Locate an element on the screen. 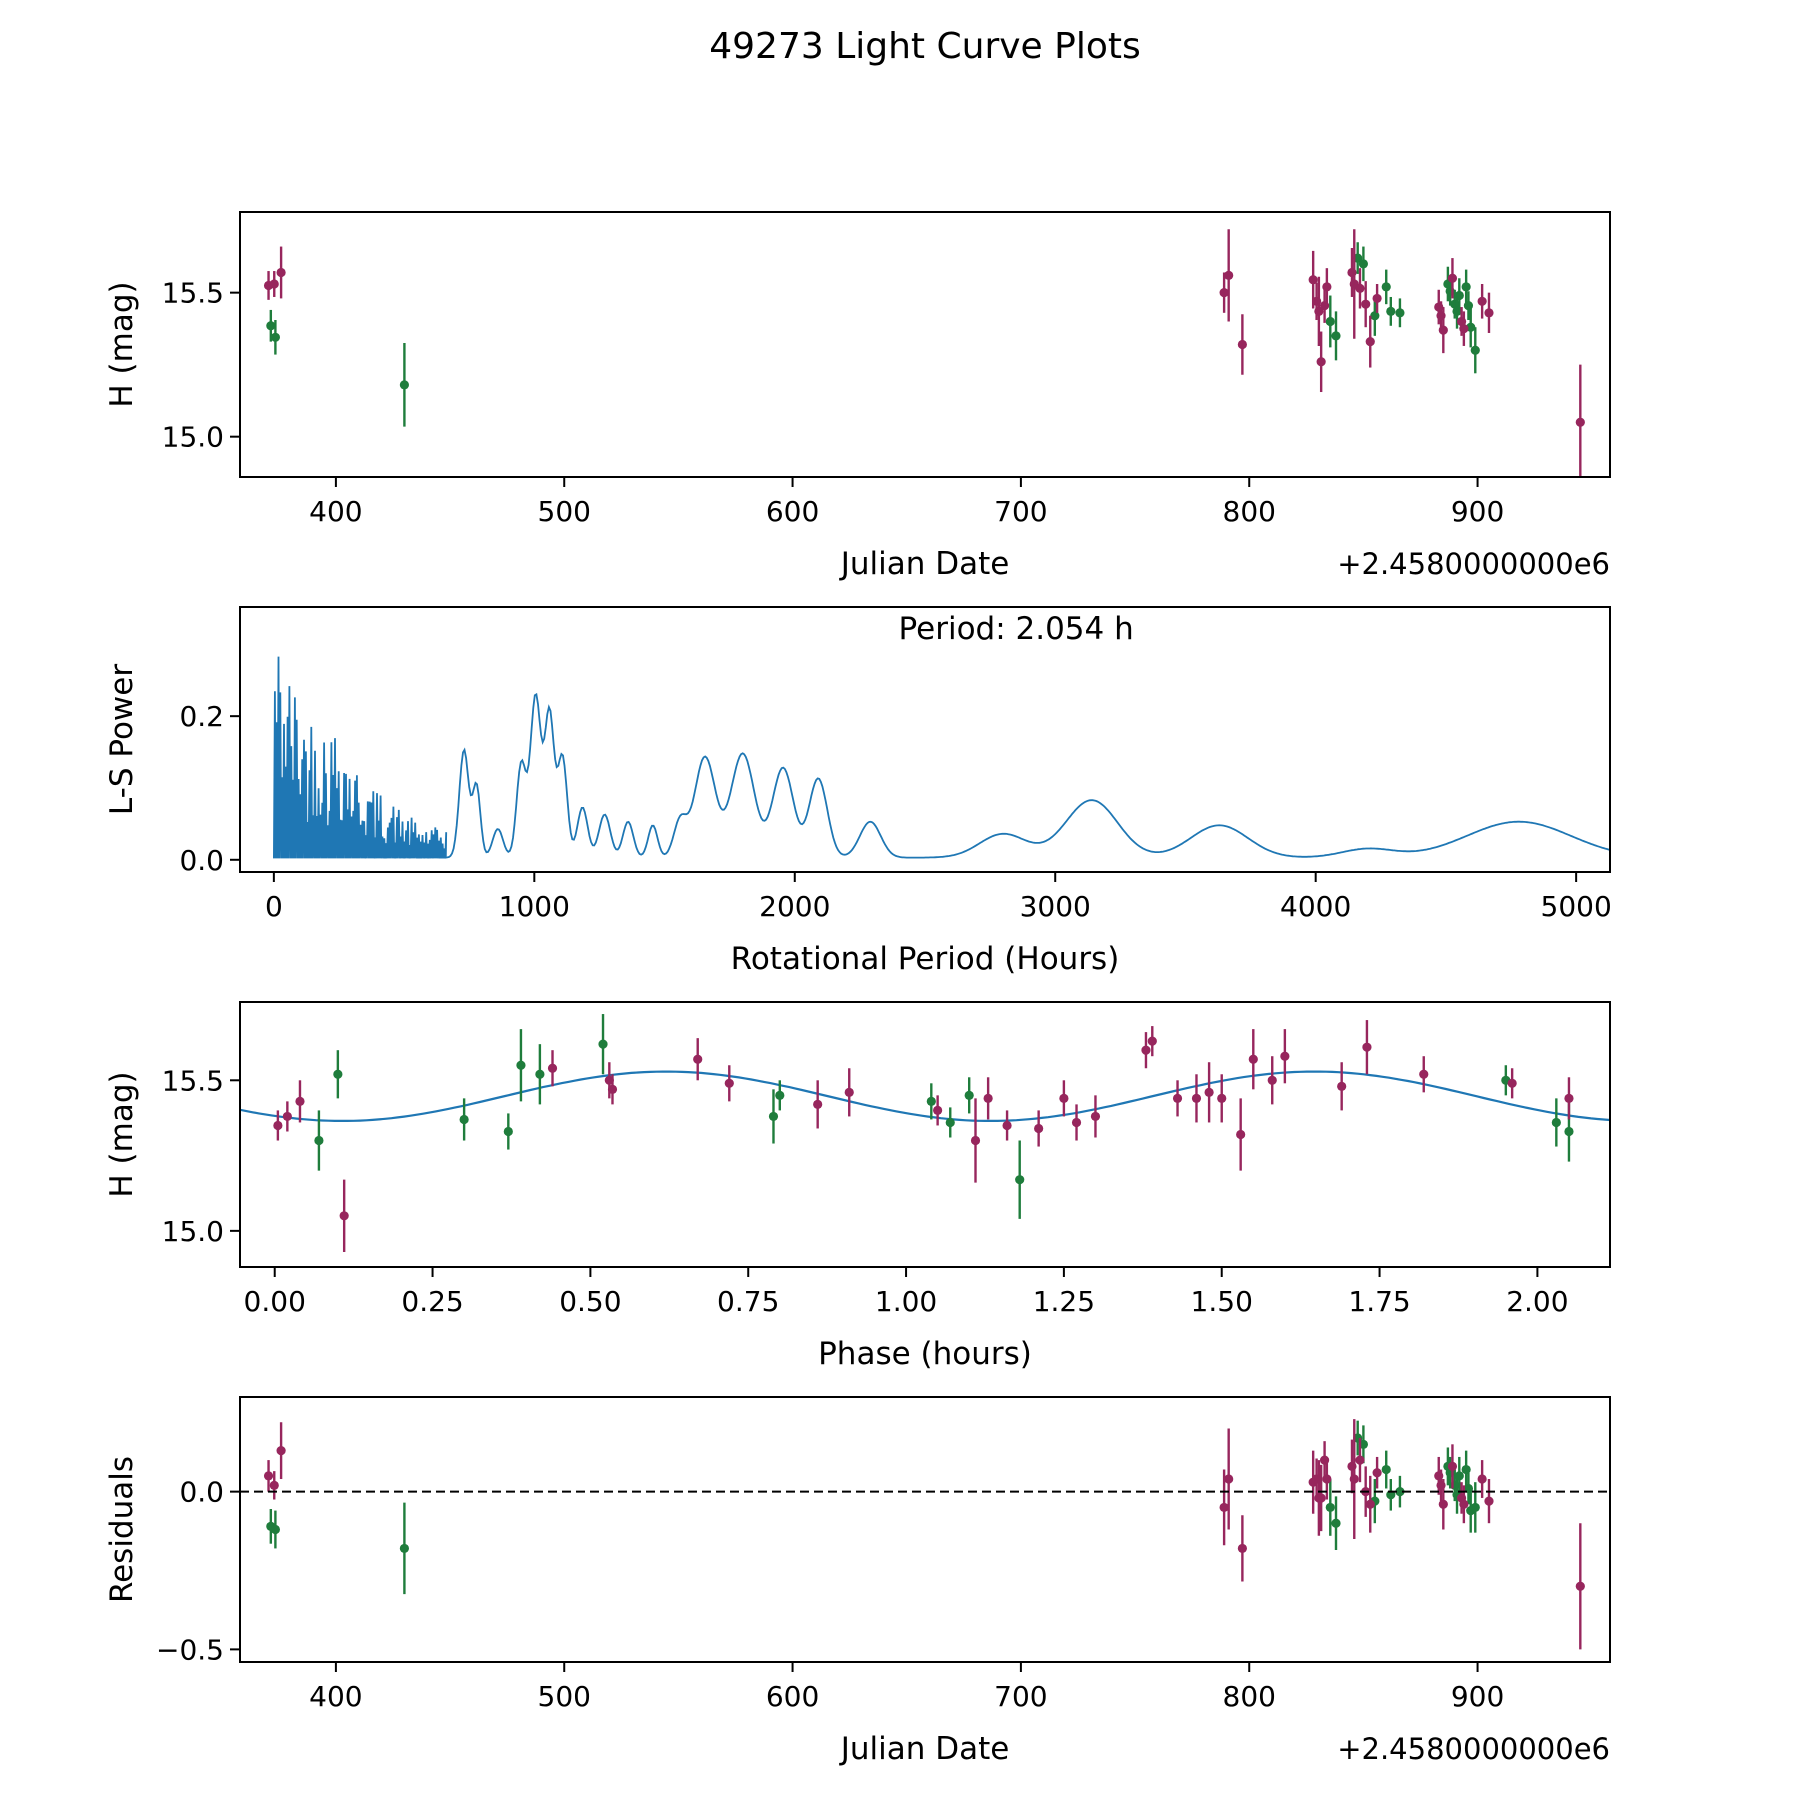 The image size is (1800, 1800). x-tick-label: 900 is located at coordinates (1477, 511).